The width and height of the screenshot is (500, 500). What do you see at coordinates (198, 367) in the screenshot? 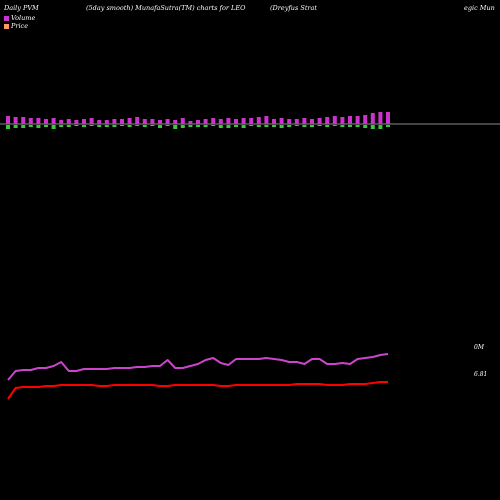
I see `volume-line` at bounding box center [198, 367].